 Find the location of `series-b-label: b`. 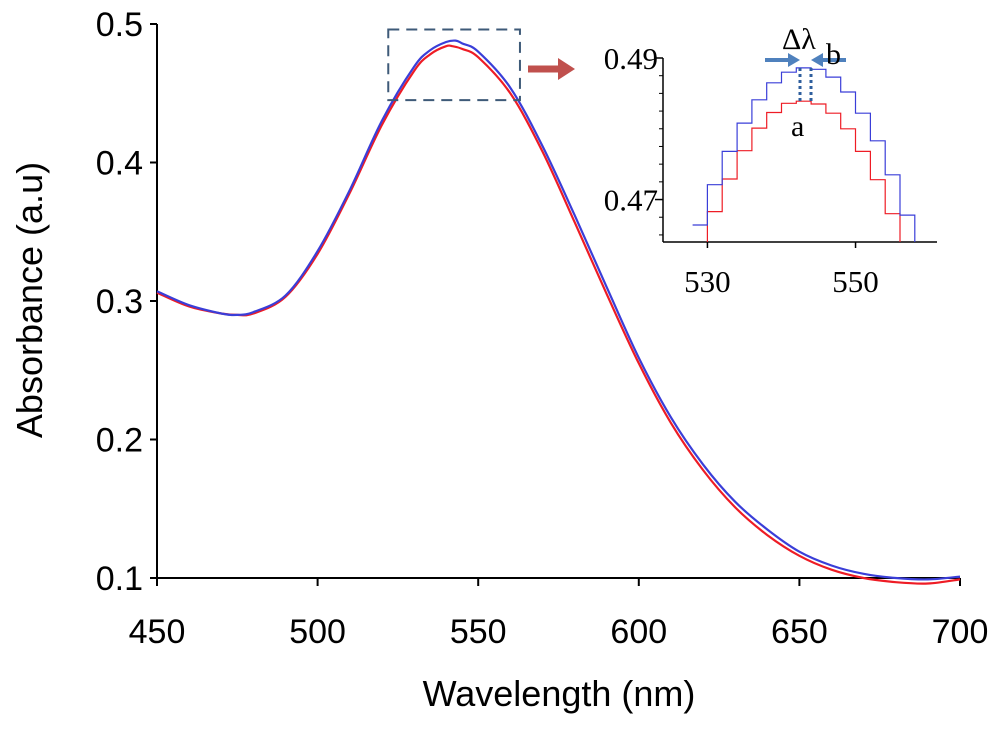

series-b-label: b is located at coordinates (833, 54).